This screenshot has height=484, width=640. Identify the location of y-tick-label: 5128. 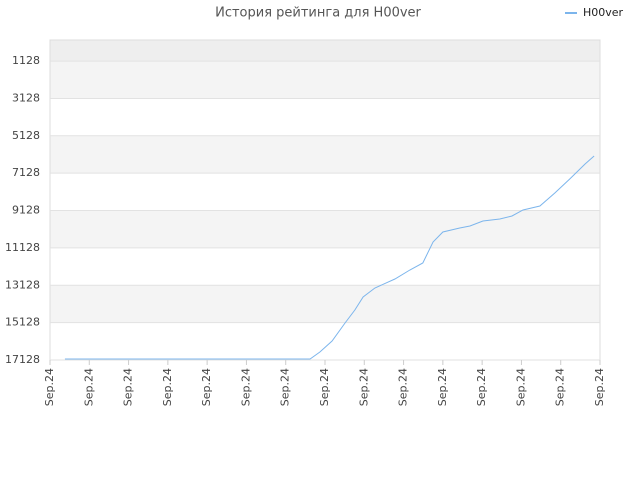
(26, 135).